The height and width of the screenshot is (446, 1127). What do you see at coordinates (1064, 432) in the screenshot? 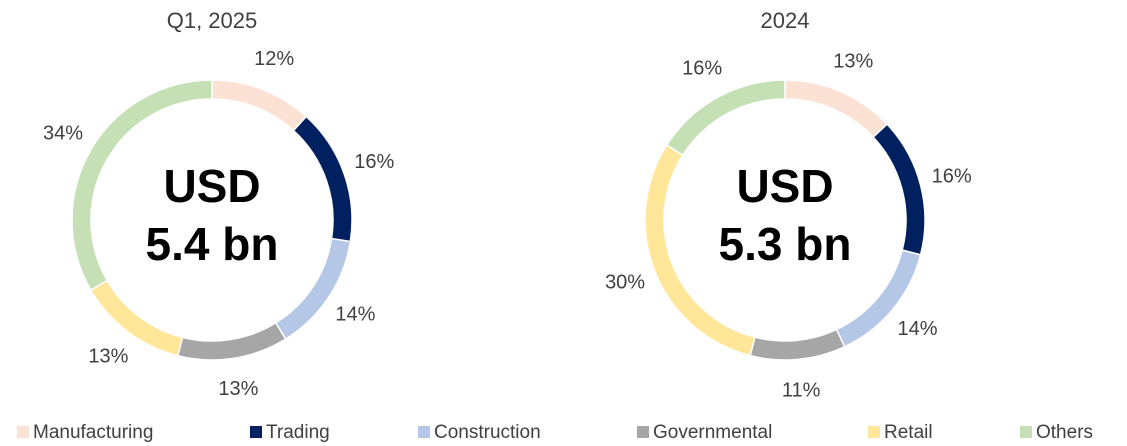
I see `legend-label: Others` at bounding box center [1064, 432].